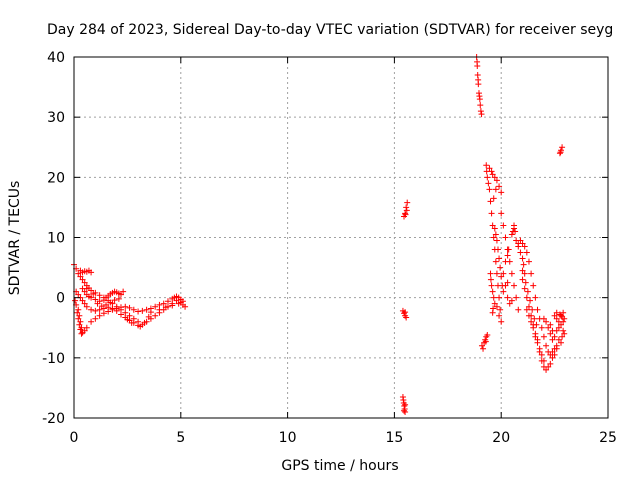  What do you see at coordinates (74, 438) in the screenshot?
I see `x-tick-label: 0` at bounding box center [74, 438].